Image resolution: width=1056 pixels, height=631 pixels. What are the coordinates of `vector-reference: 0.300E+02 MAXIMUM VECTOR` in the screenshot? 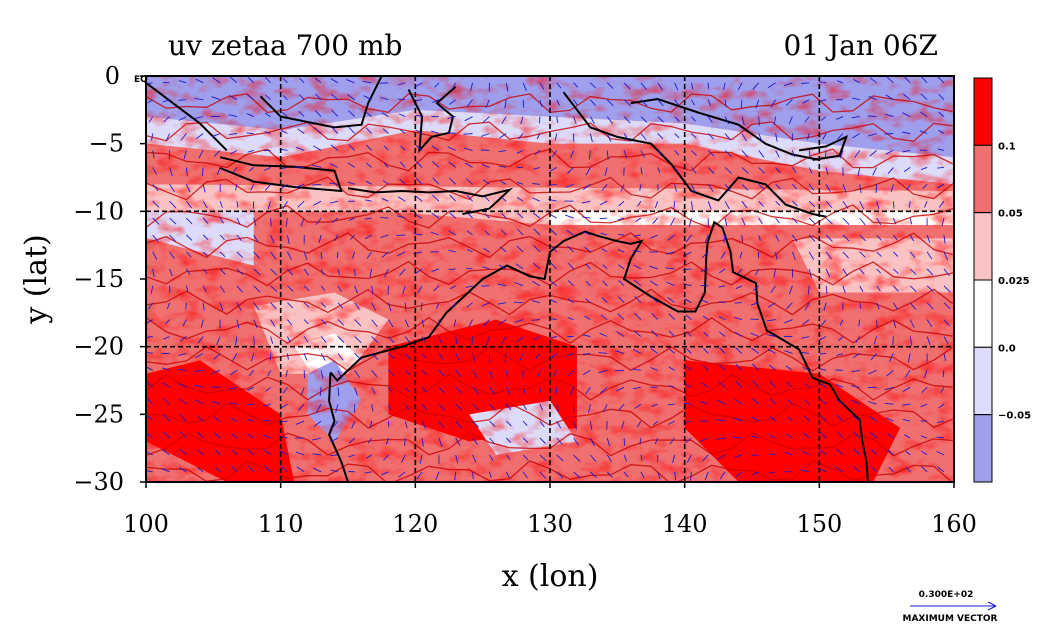 It's located at (949, 607).